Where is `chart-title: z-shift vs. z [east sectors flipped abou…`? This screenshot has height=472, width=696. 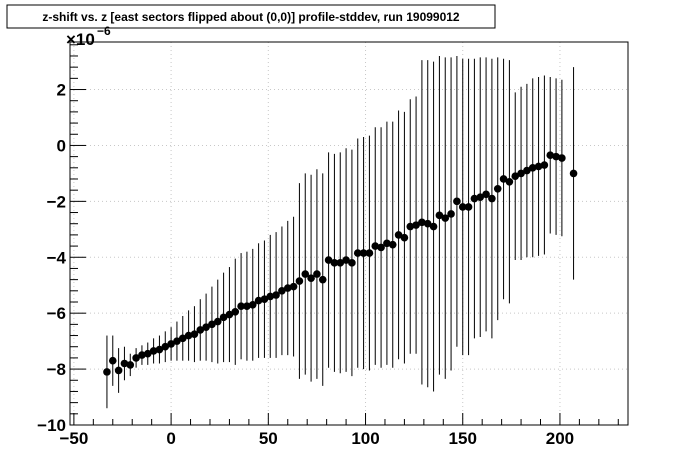
chart-title: z-shift vs. z [east sectors flipped abou… is located at coordinates (251, 17).